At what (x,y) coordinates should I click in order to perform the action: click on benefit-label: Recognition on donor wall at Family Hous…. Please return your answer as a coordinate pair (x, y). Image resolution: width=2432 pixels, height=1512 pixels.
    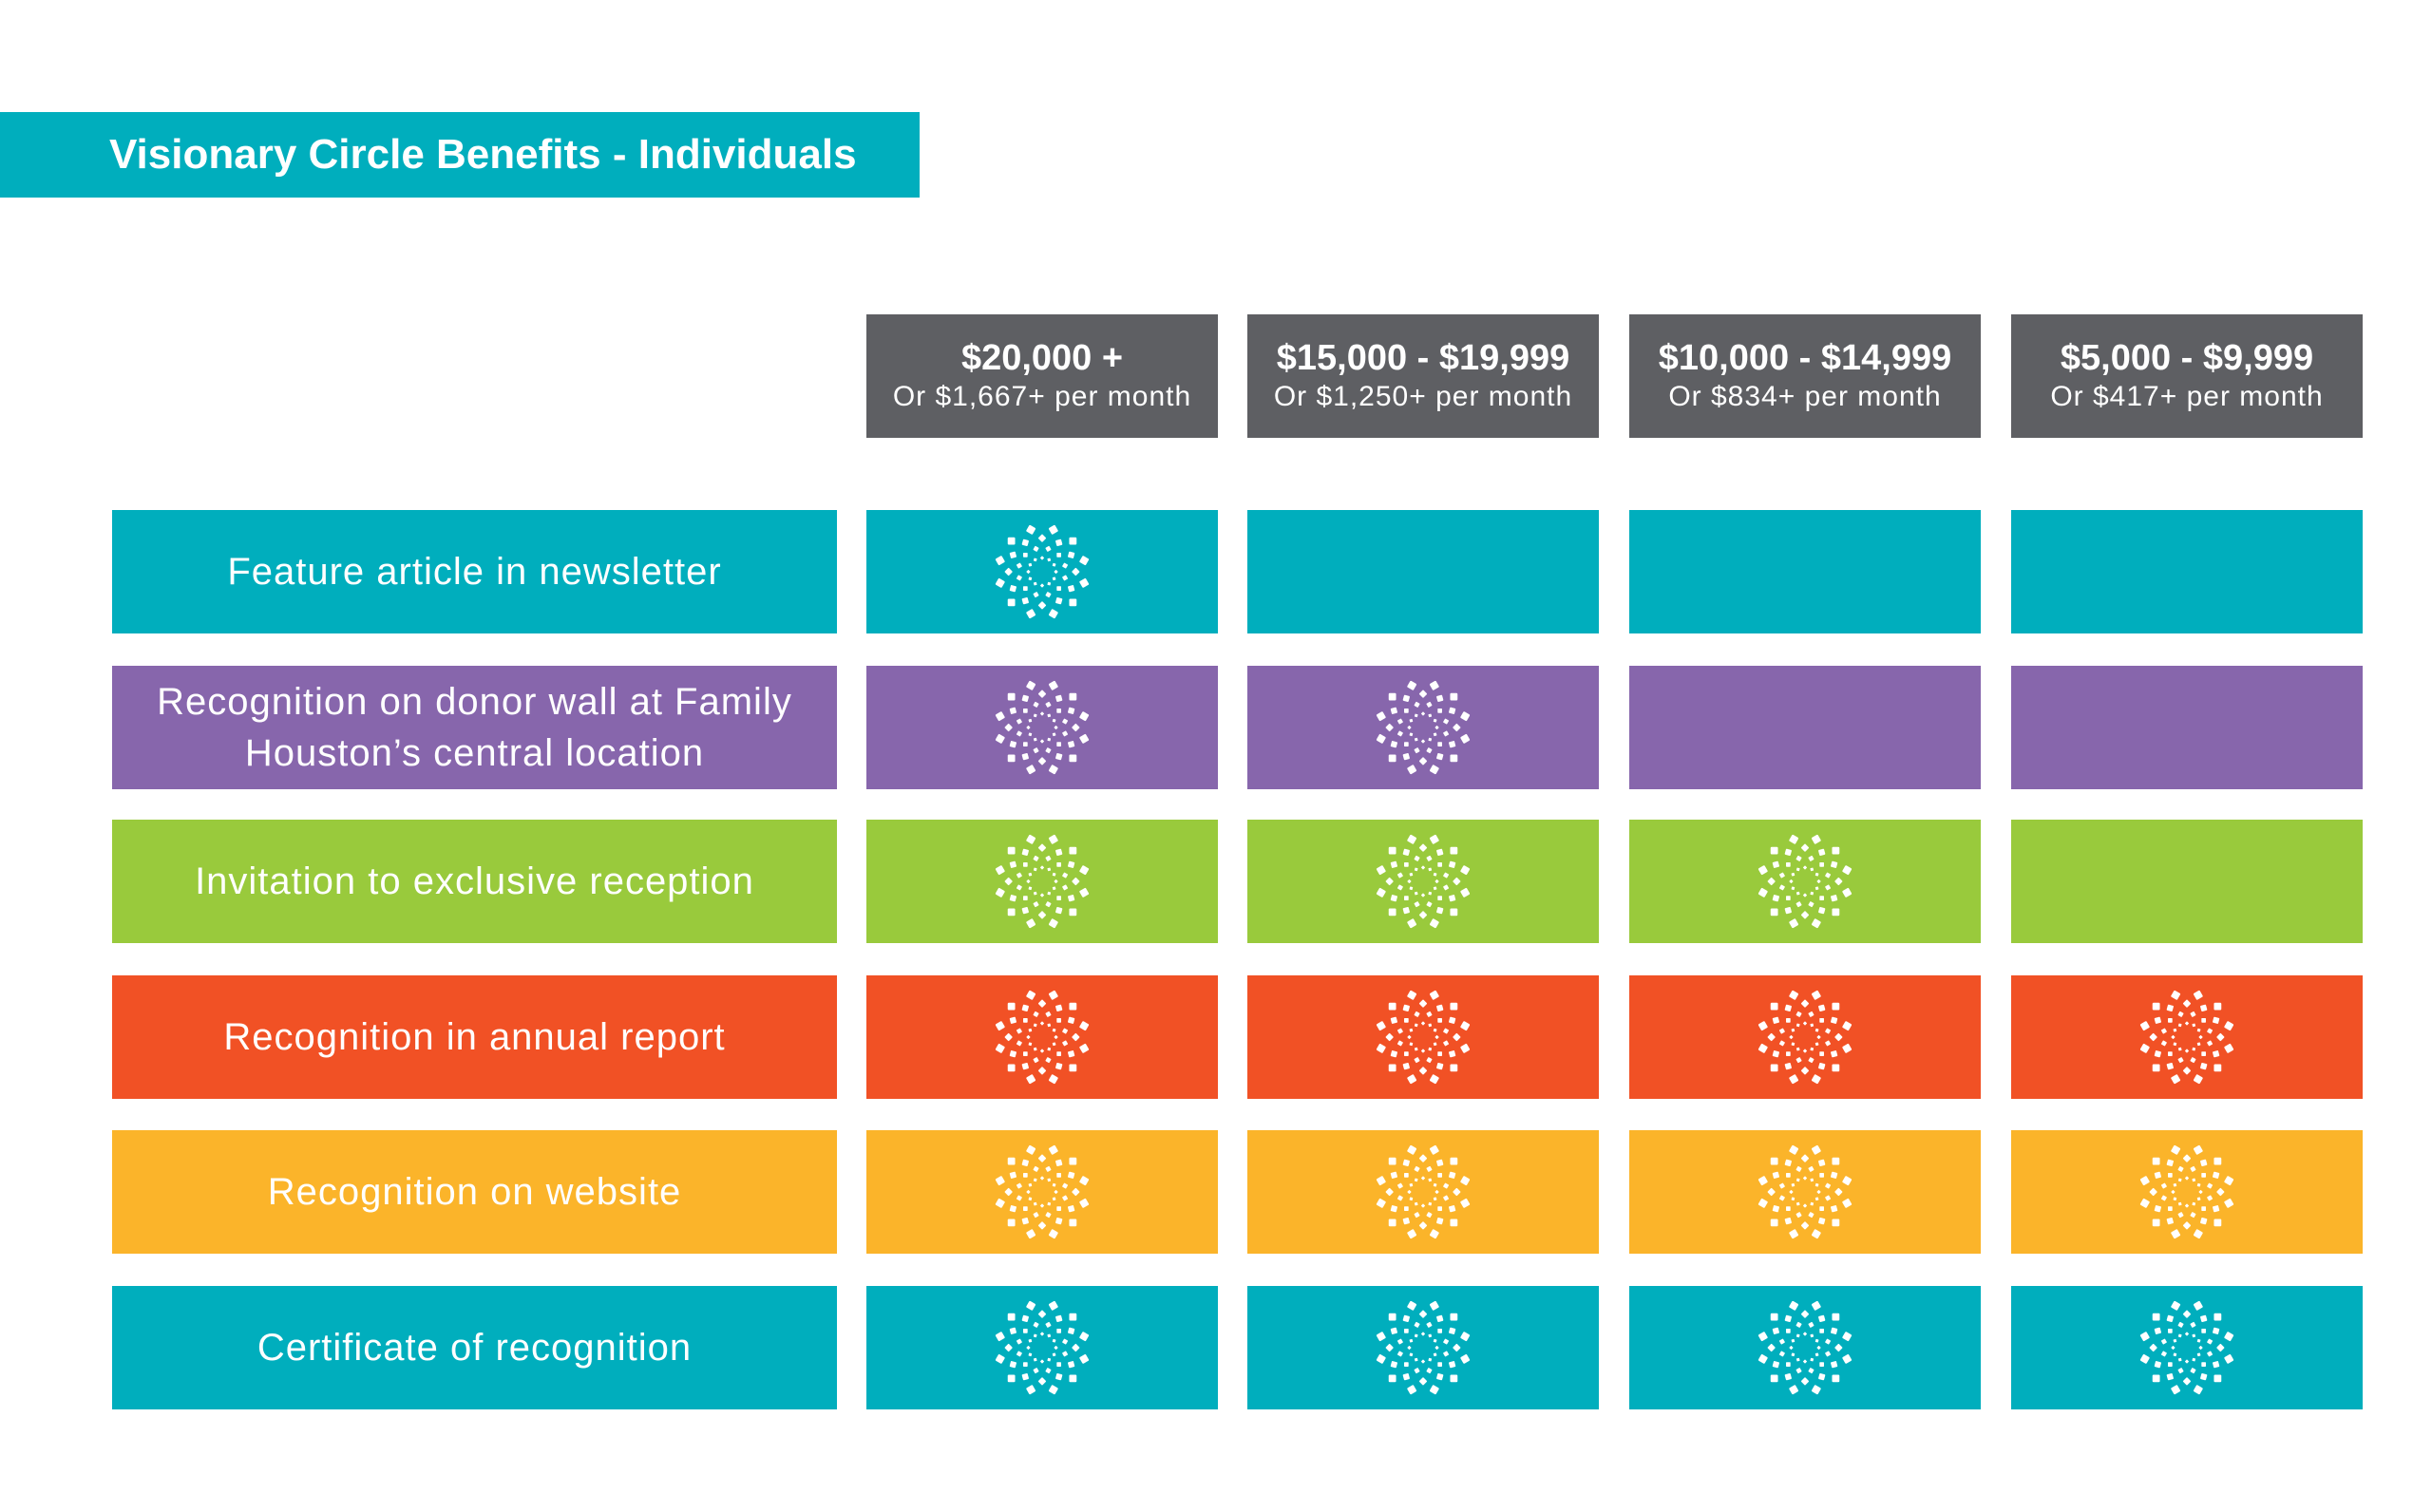
    Looking at the image, I should click on (474, 728).